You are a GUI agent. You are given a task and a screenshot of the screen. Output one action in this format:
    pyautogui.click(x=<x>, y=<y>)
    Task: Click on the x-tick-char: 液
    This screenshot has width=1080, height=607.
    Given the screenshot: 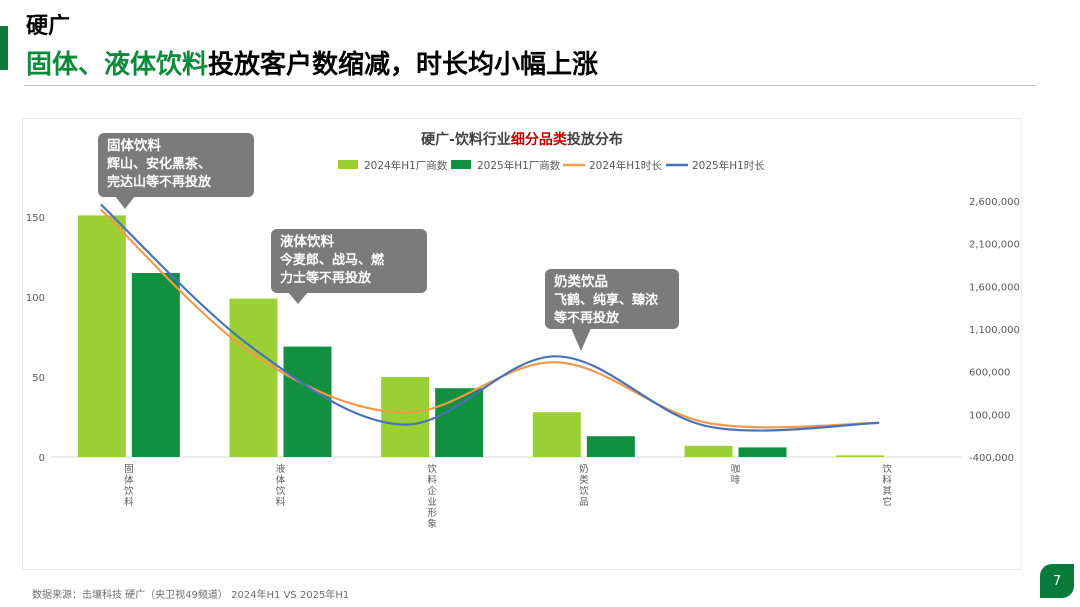 What is the action you would take?
    pyautogui.click(x=281, y=469)
    